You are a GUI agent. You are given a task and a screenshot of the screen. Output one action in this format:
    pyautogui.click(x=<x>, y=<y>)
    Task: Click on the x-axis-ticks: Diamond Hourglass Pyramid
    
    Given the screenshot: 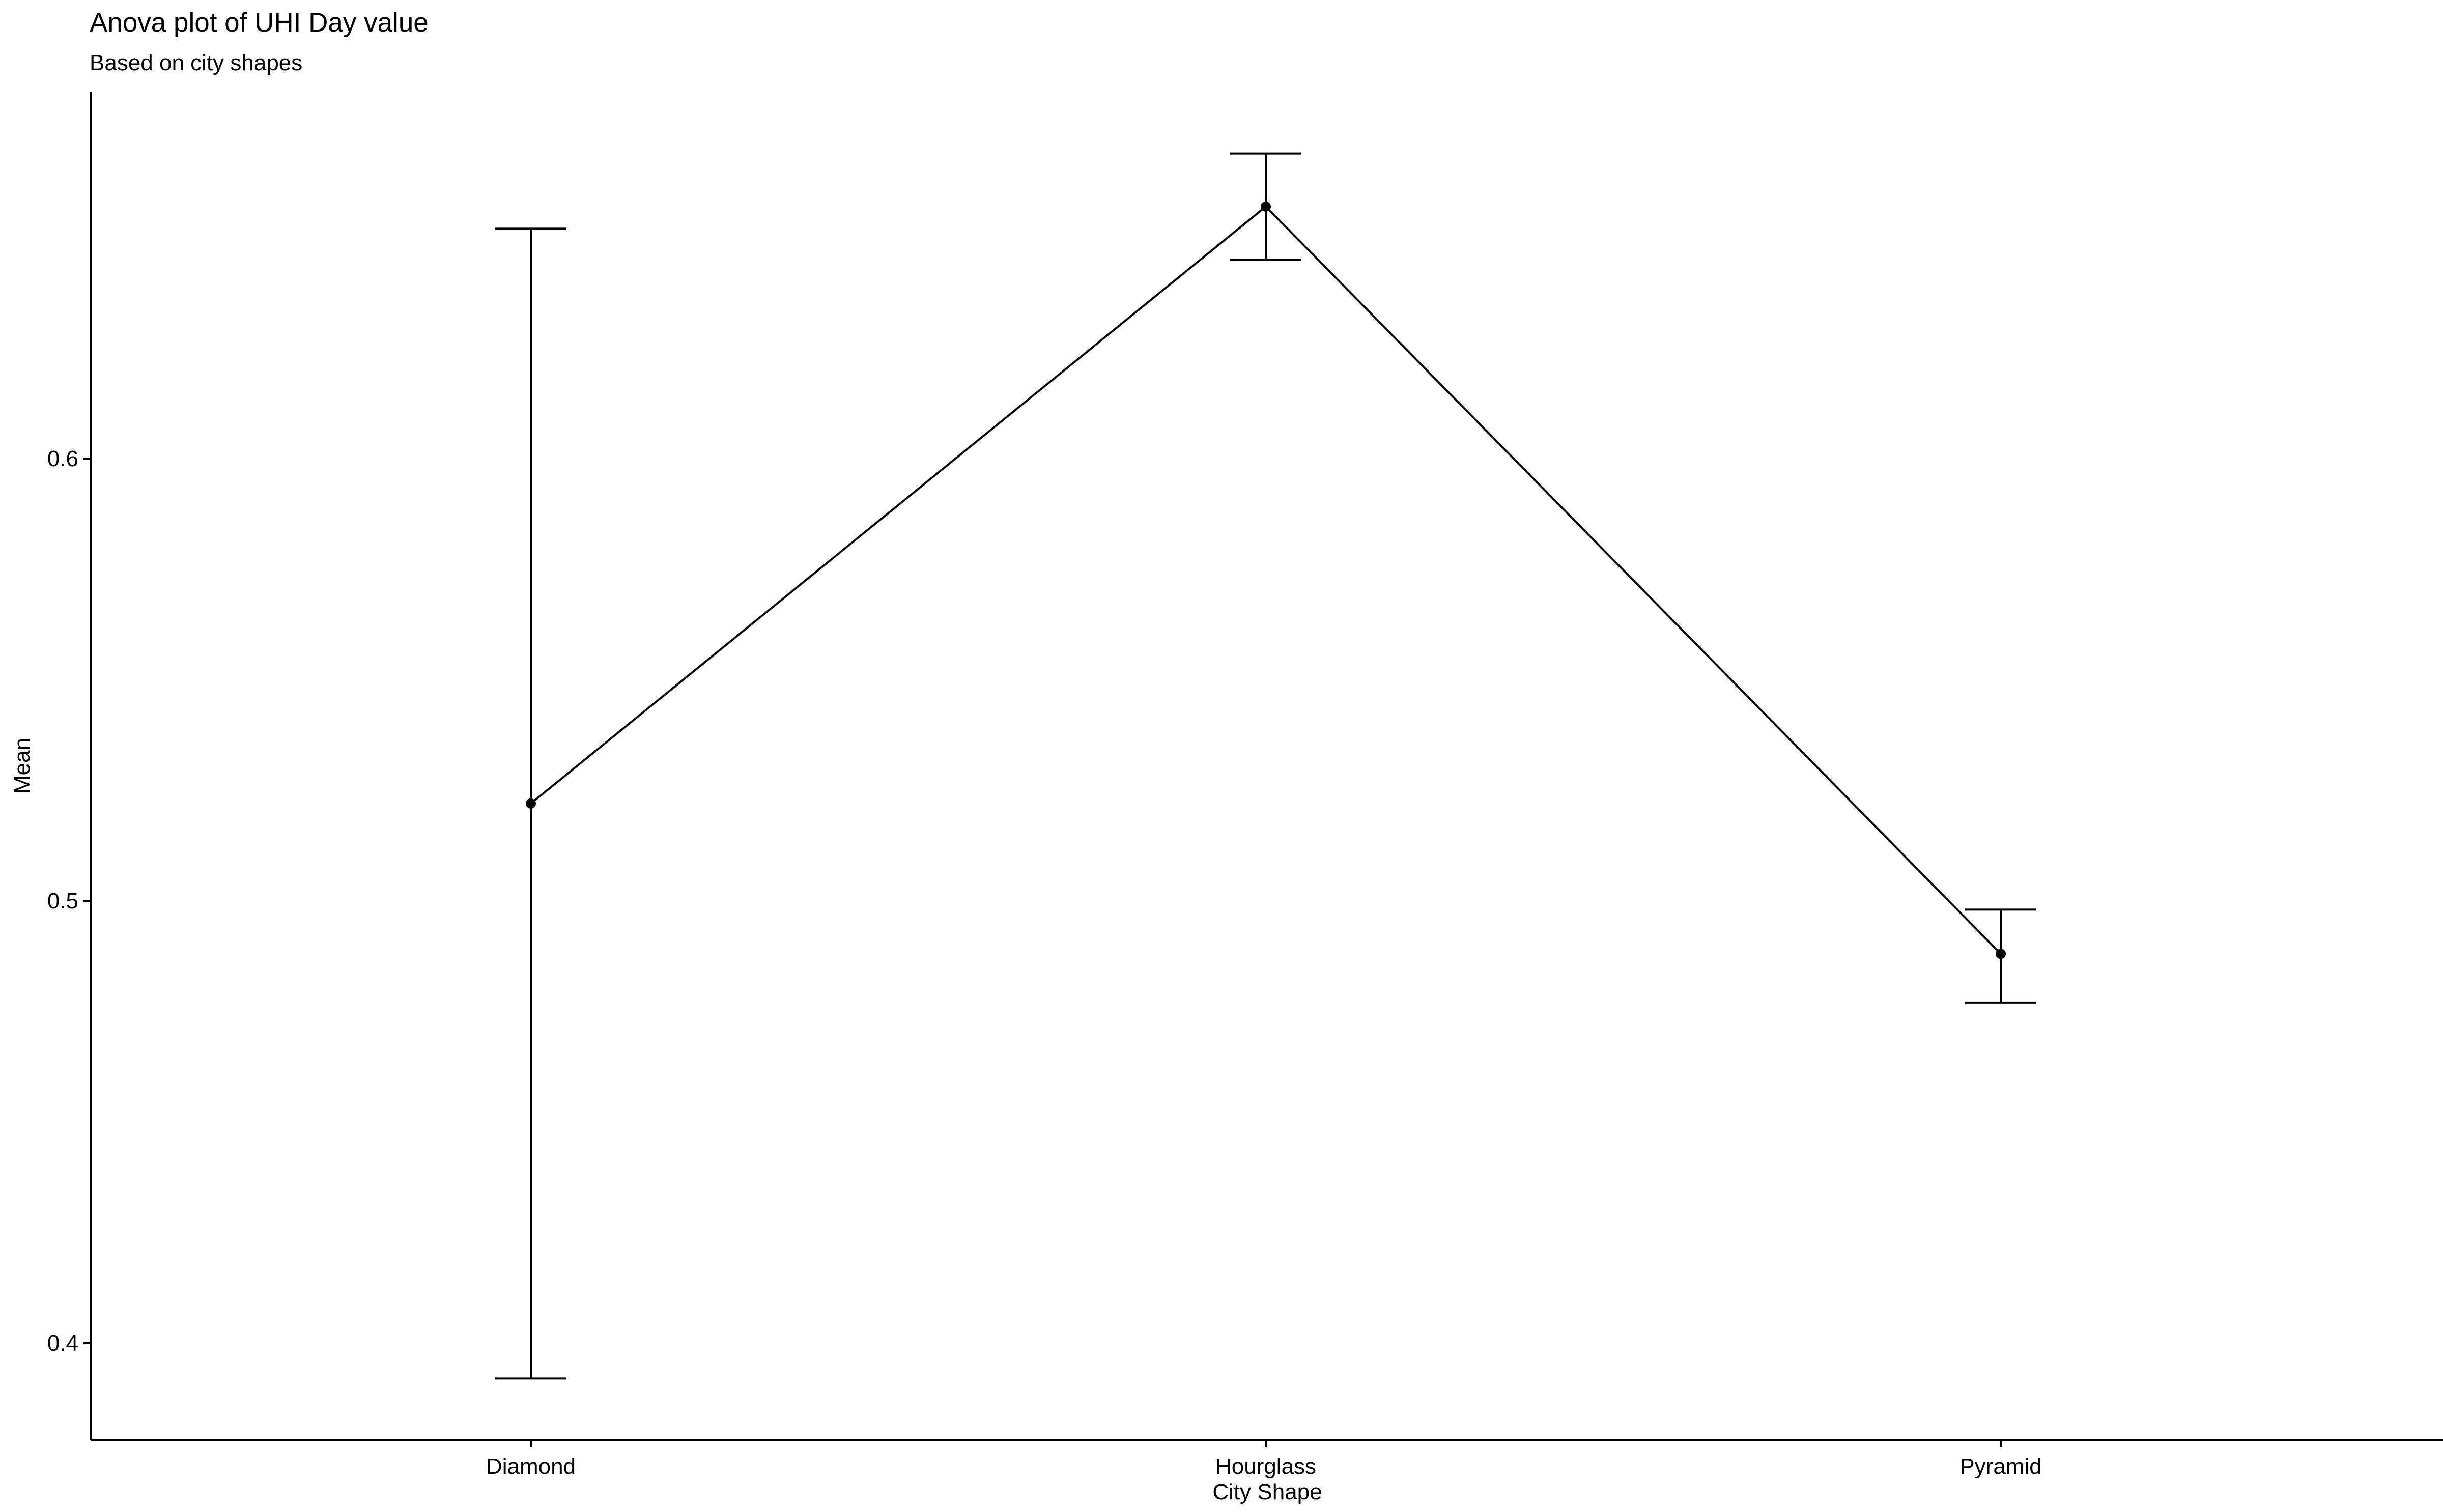 What is the action you would take?
    pyautogui.click(x=1264, y=1459)
    